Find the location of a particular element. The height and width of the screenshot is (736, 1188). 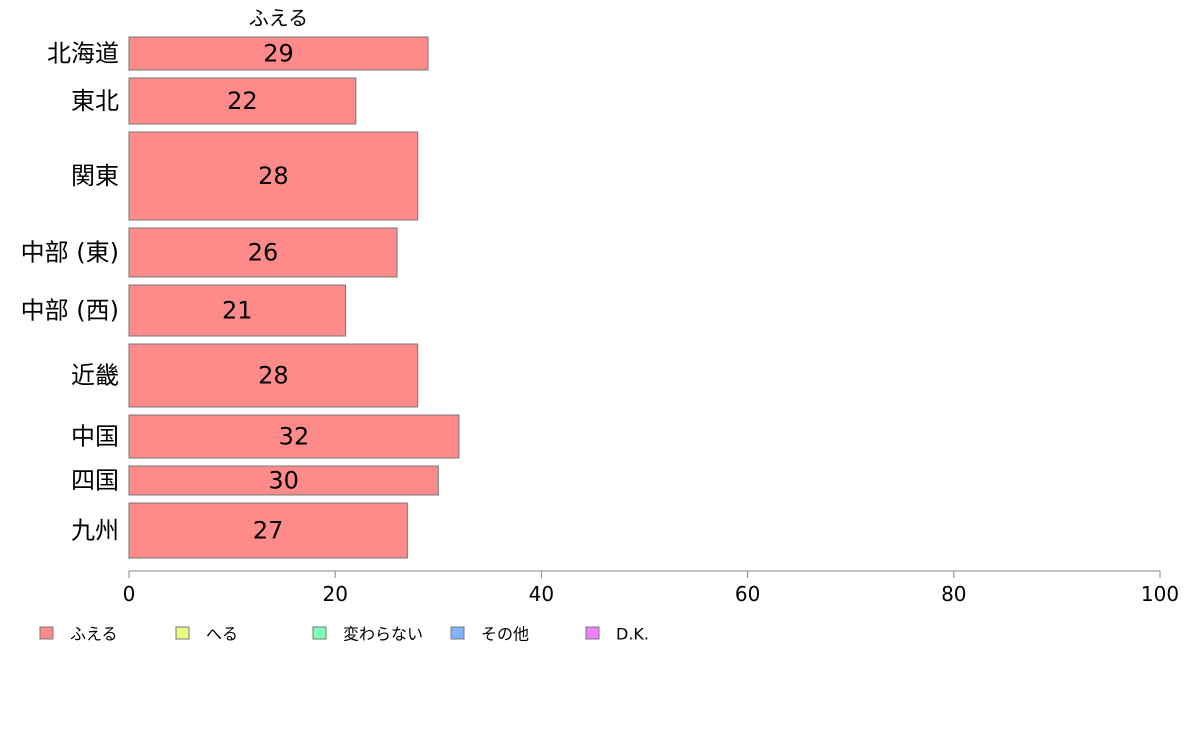

series-title: ふえる is located at coordinates (278, 18).